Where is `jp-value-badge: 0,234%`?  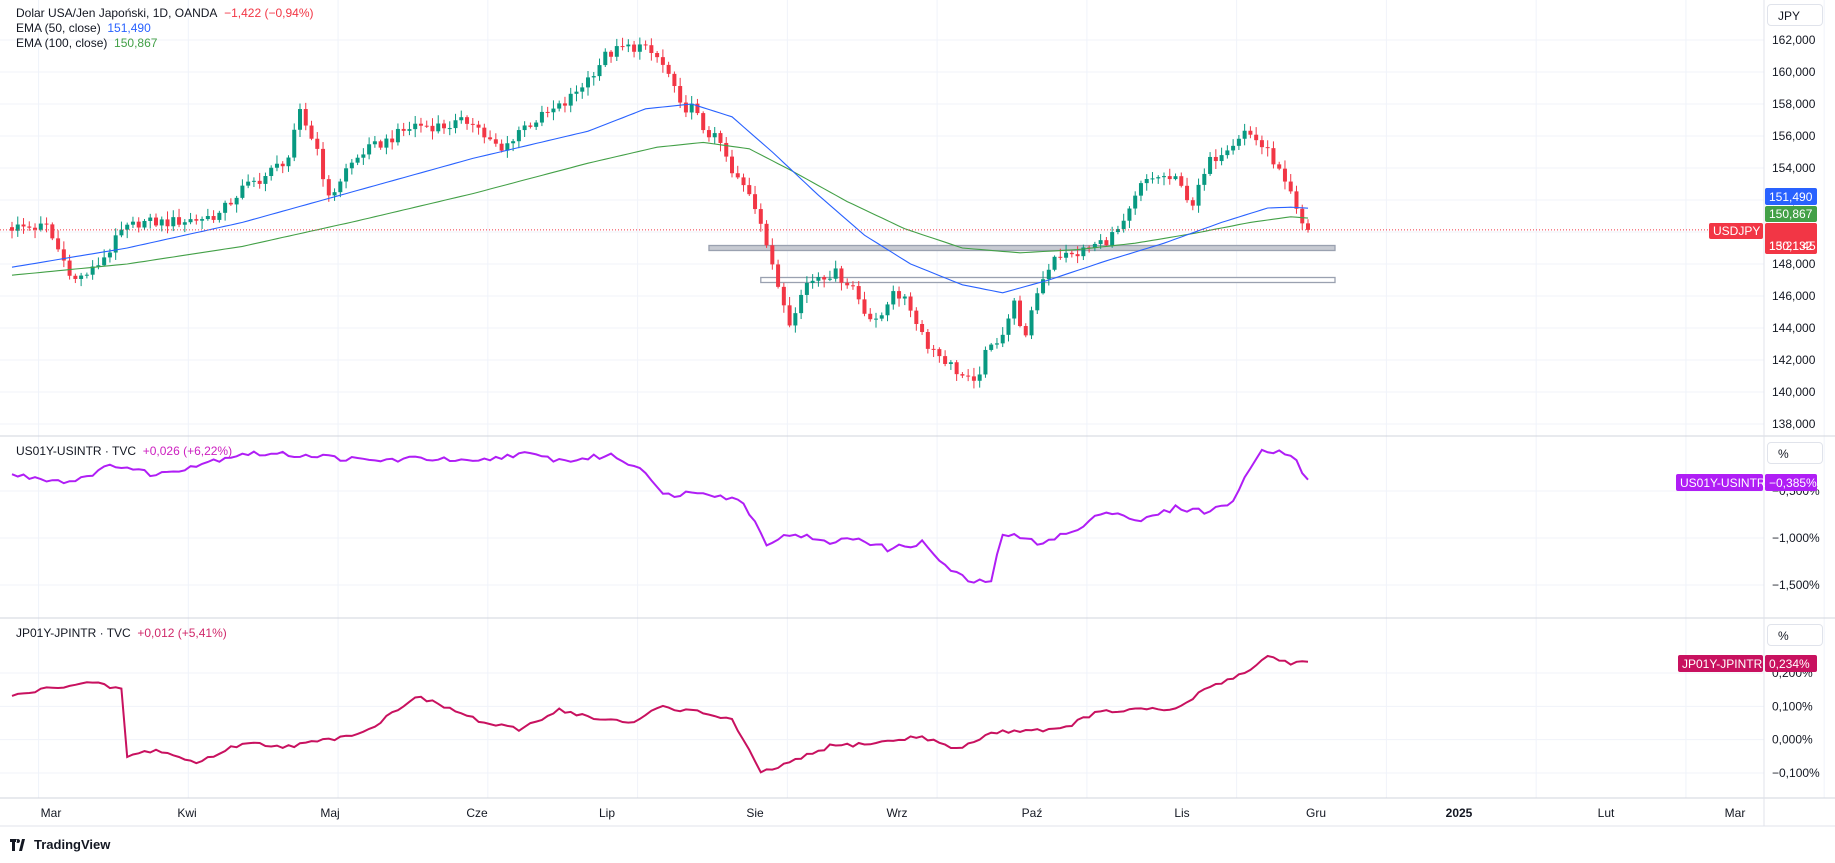 jp-value-badge: 0,234% is located at coordinates (1791, 663).